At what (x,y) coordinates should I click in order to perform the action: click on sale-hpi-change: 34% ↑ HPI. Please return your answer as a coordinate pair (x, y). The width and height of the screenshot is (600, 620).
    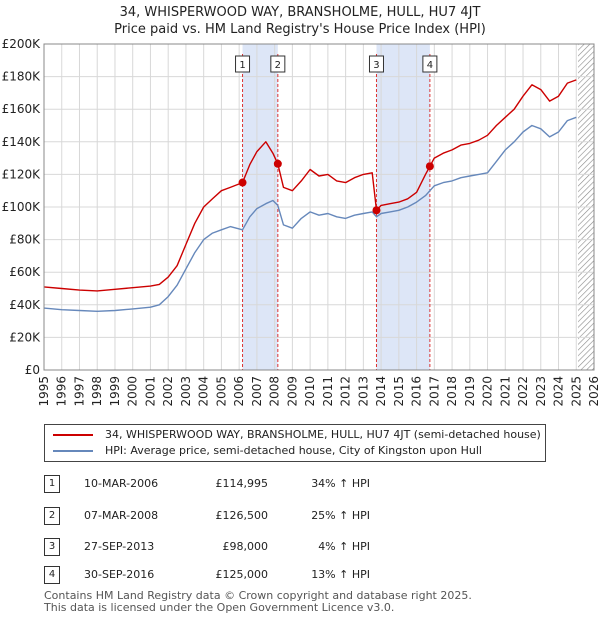
    Looking at the image, I should click on (340, 483).